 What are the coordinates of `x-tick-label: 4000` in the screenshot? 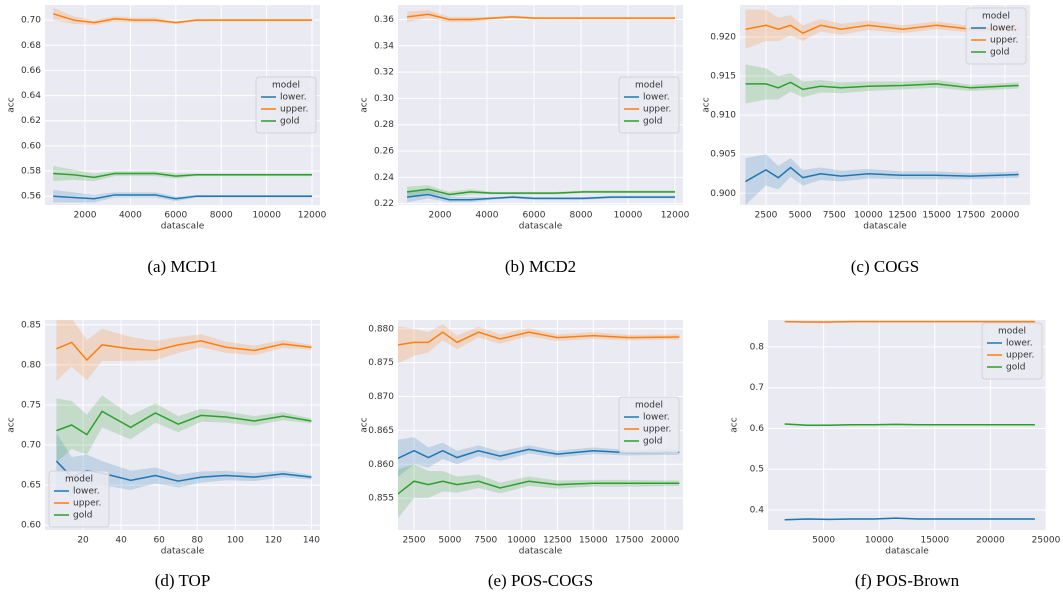 It's located at (487, 216).